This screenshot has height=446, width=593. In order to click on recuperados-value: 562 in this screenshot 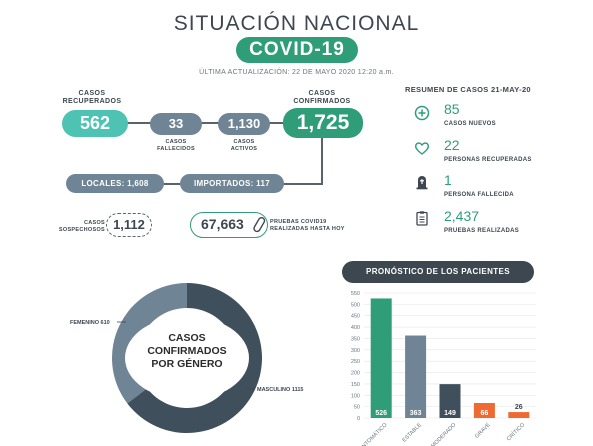, I will do `click(95, 123)`.